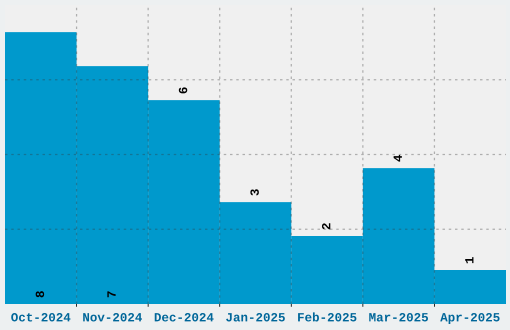 The image size is (510, 330). What do you see at coordinates (469, 260) in the screenshot?
I see `data-label: 1` at bounding box center [469, 260].